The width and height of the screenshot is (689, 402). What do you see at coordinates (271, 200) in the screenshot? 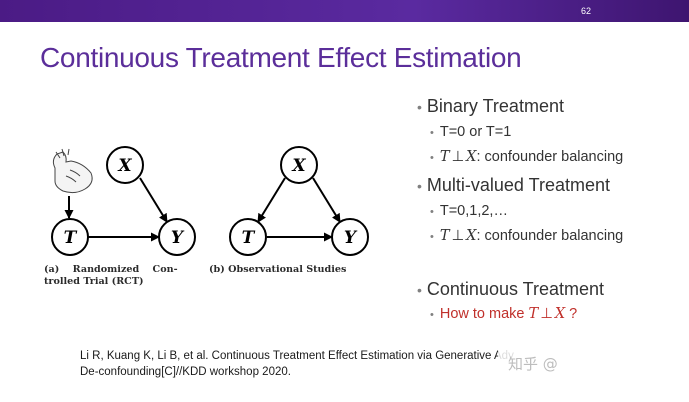
I see `x-to-t-edge-obs` at bounding box center [271, 200].